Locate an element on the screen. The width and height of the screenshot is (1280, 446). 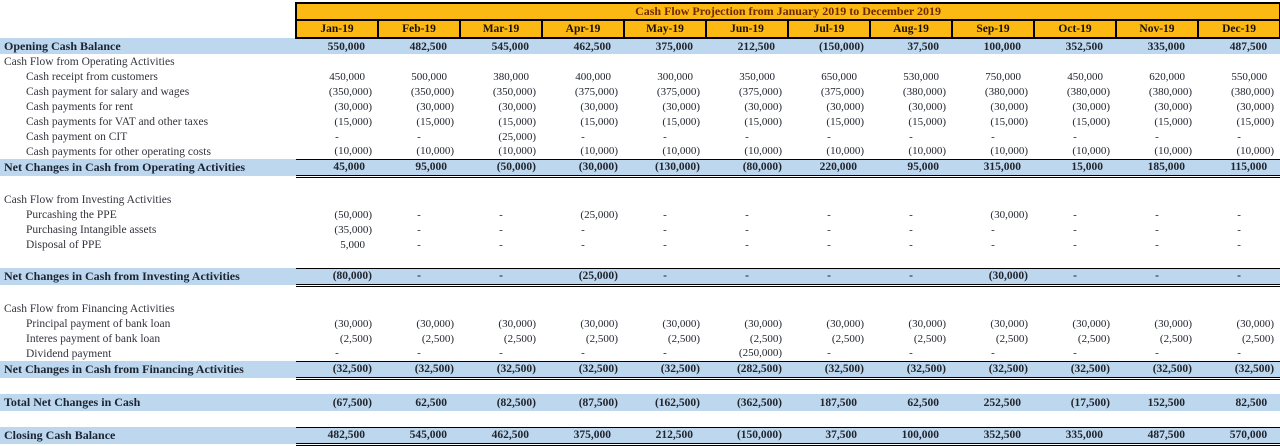
cell-dividend-payment-jan-19: - is located at coordinates (337, 353).